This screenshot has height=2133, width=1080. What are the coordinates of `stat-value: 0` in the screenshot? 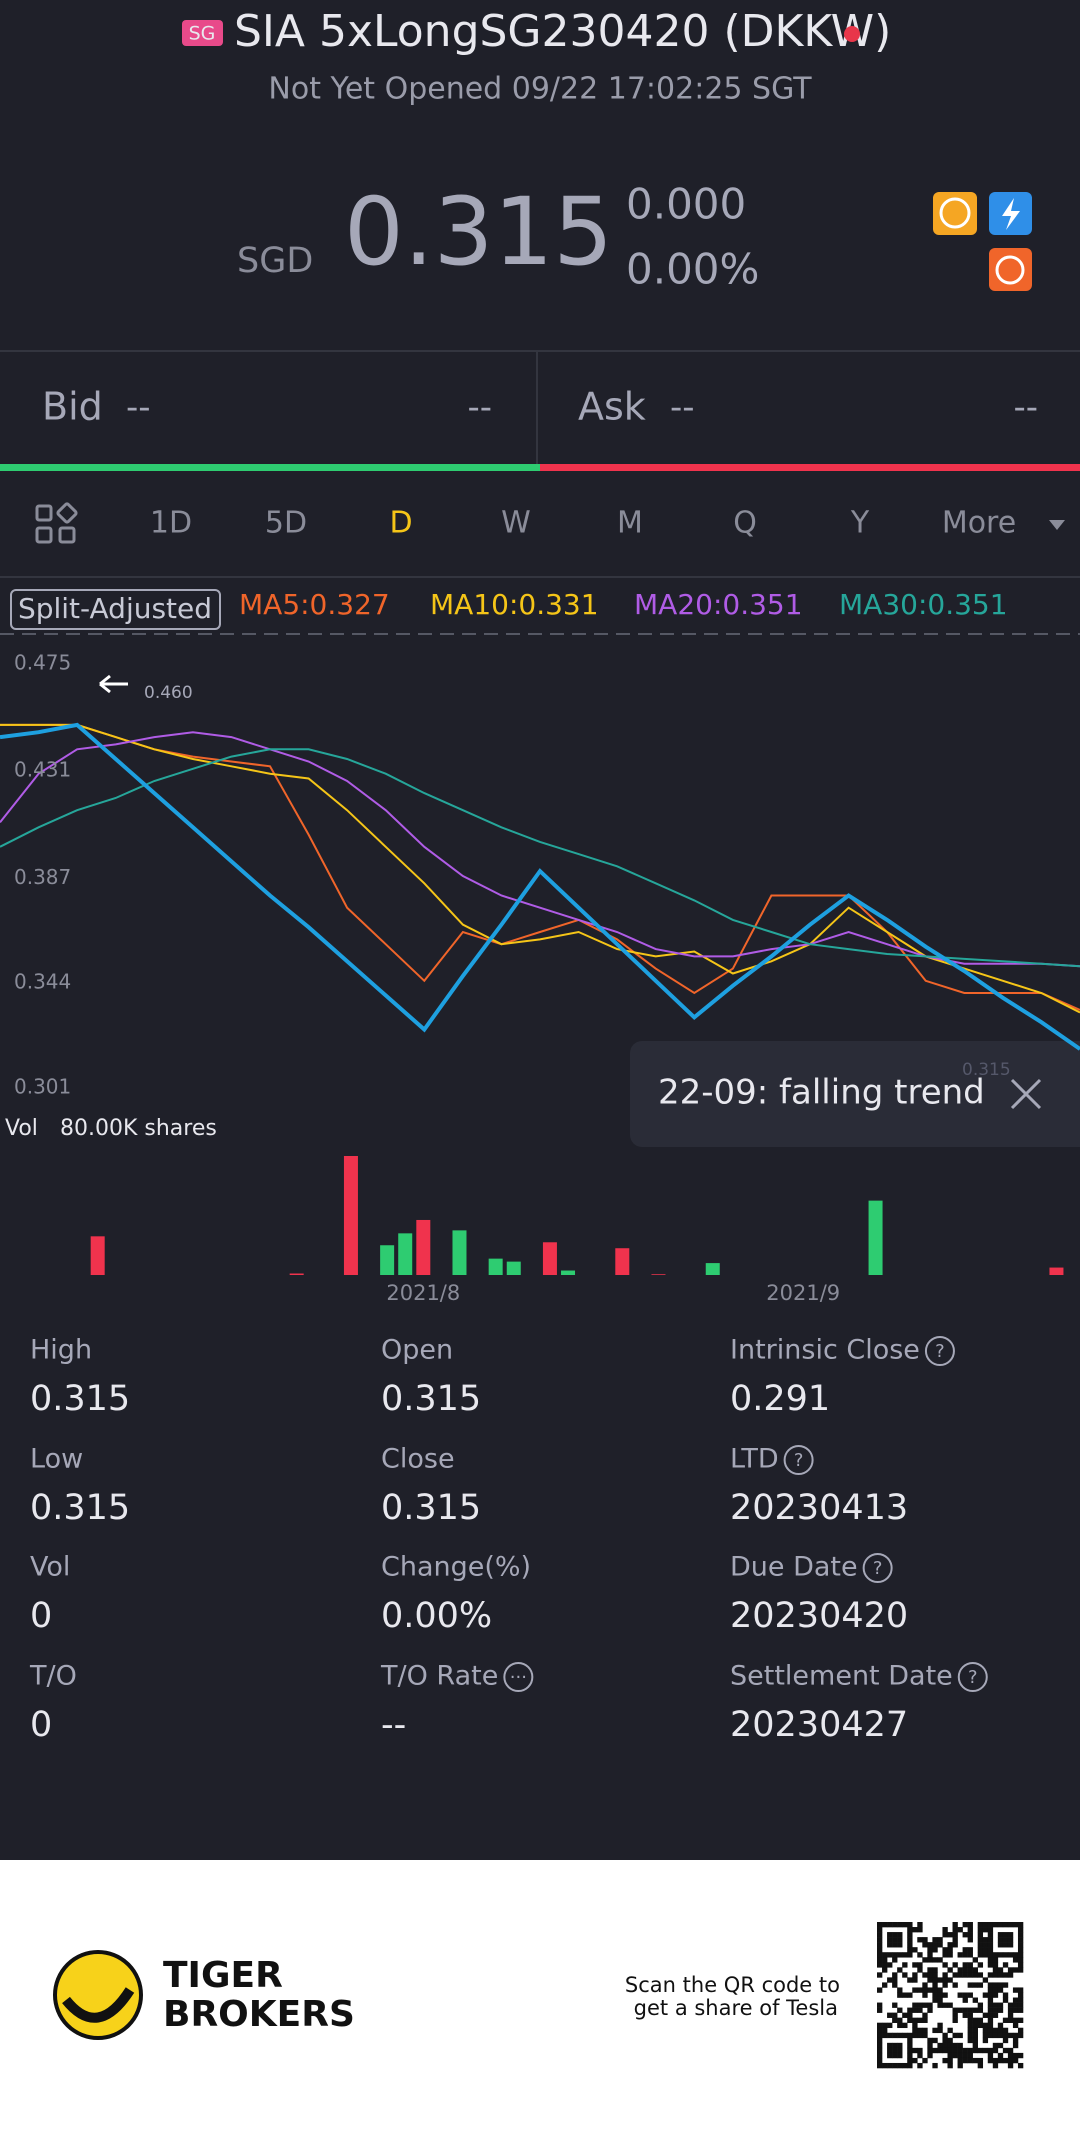 It's located at (41, 1616).